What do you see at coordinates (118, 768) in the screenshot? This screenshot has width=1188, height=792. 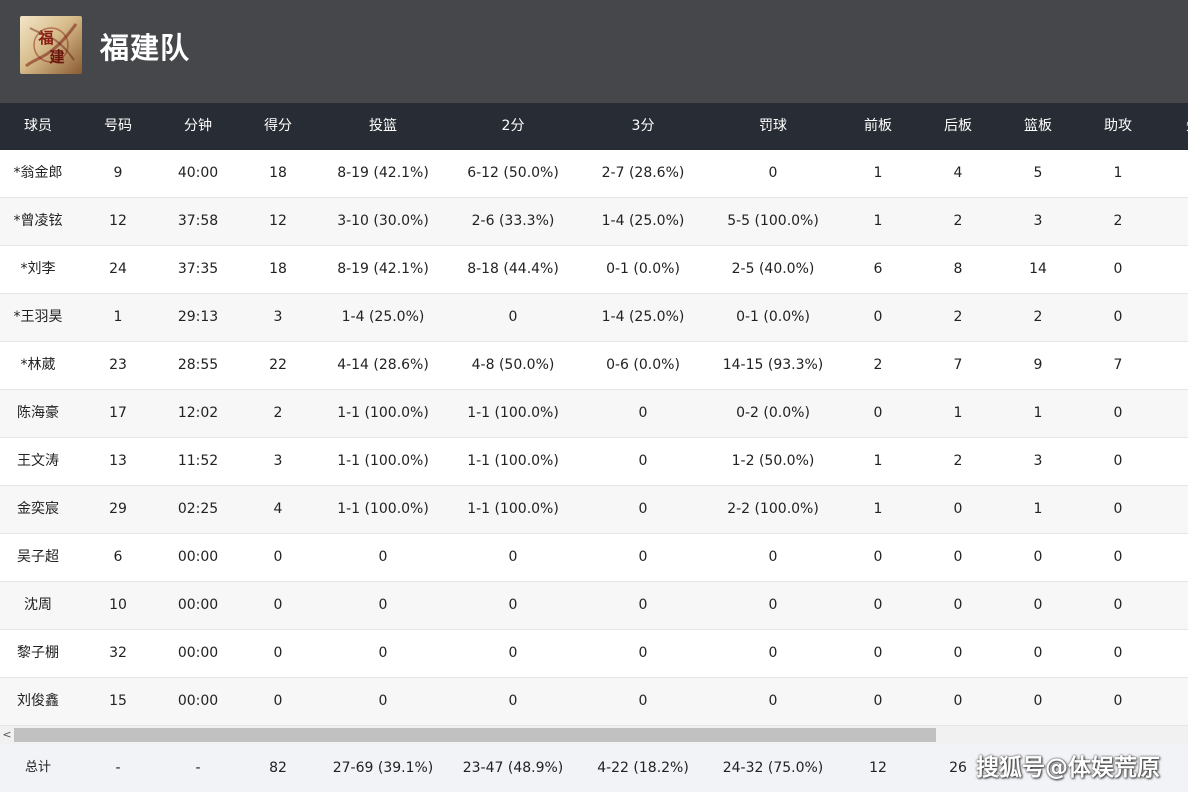 I see `total-number: -` at bounding box center [118, 768].